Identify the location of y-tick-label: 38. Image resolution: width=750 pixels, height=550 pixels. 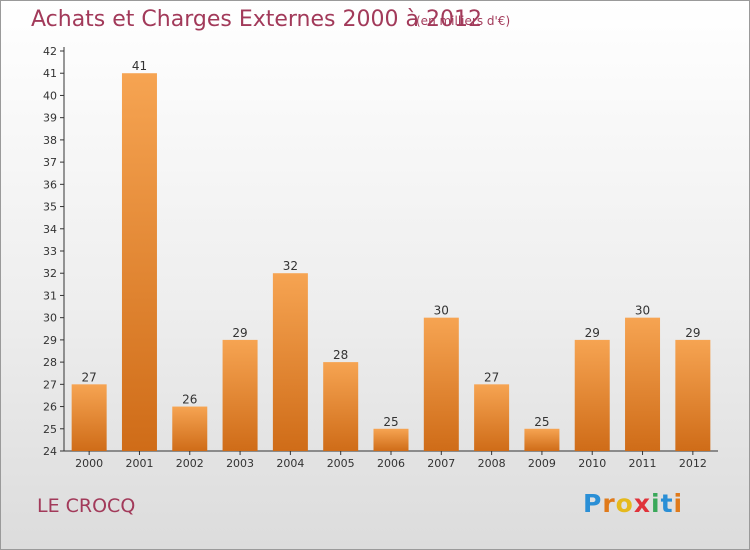
(50, 140).